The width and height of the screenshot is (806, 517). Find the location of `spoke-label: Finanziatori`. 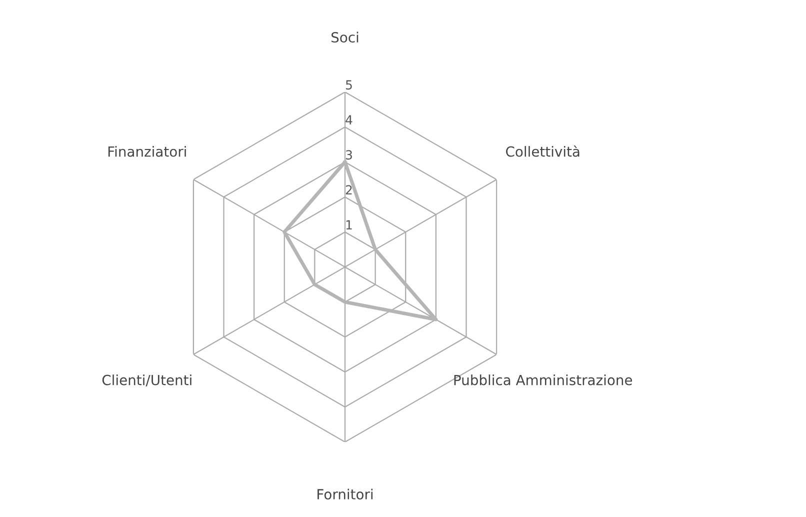

spoke-label: Finanziatori is located at coordinates (147, 151).